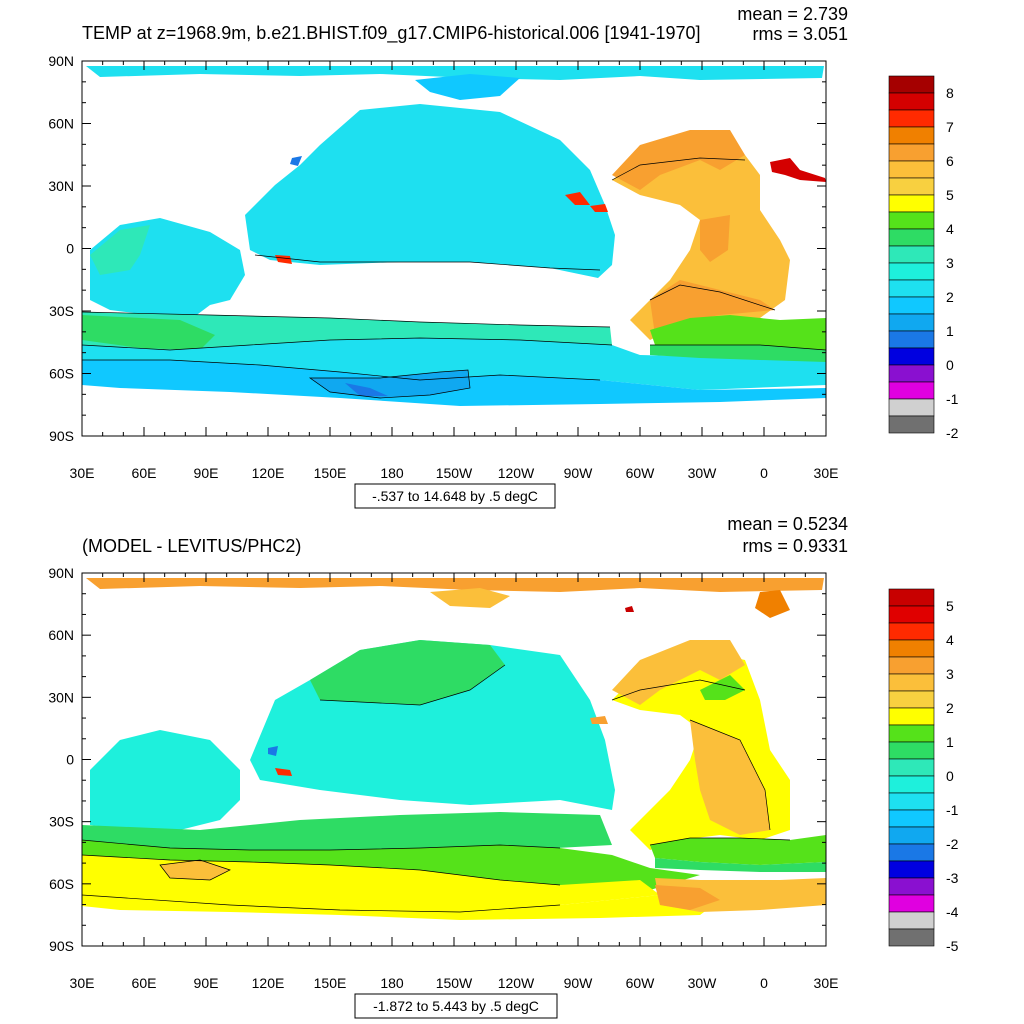 This screenshot has height=1024, width=1024. I want to click on contour-info: -.537 to 14.648 by .5 degC, so click(455, 496).